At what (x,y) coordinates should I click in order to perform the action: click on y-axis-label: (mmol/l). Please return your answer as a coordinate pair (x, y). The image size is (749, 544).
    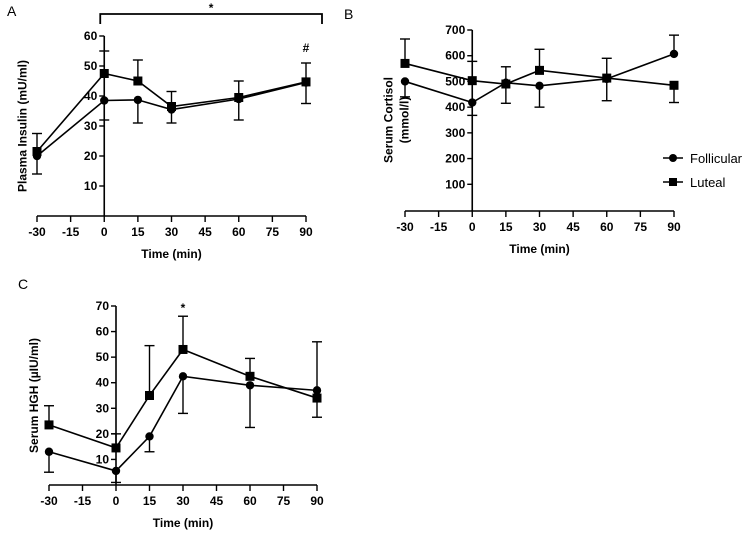
    Looking at the image, I should click on (404, 120).